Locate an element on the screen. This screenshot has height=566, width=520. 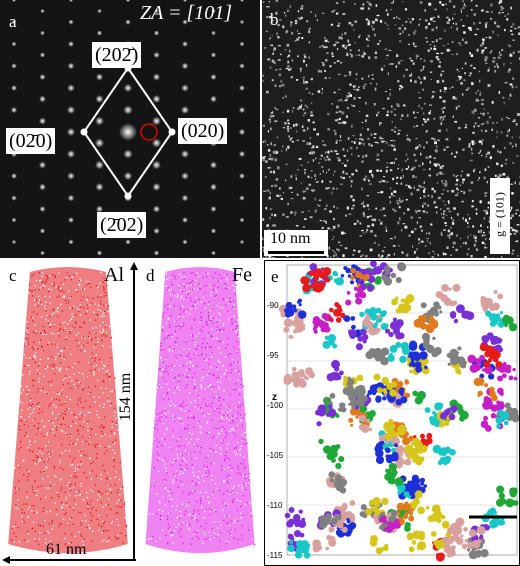
diffraction-spot is located at coordinates (185, 66).